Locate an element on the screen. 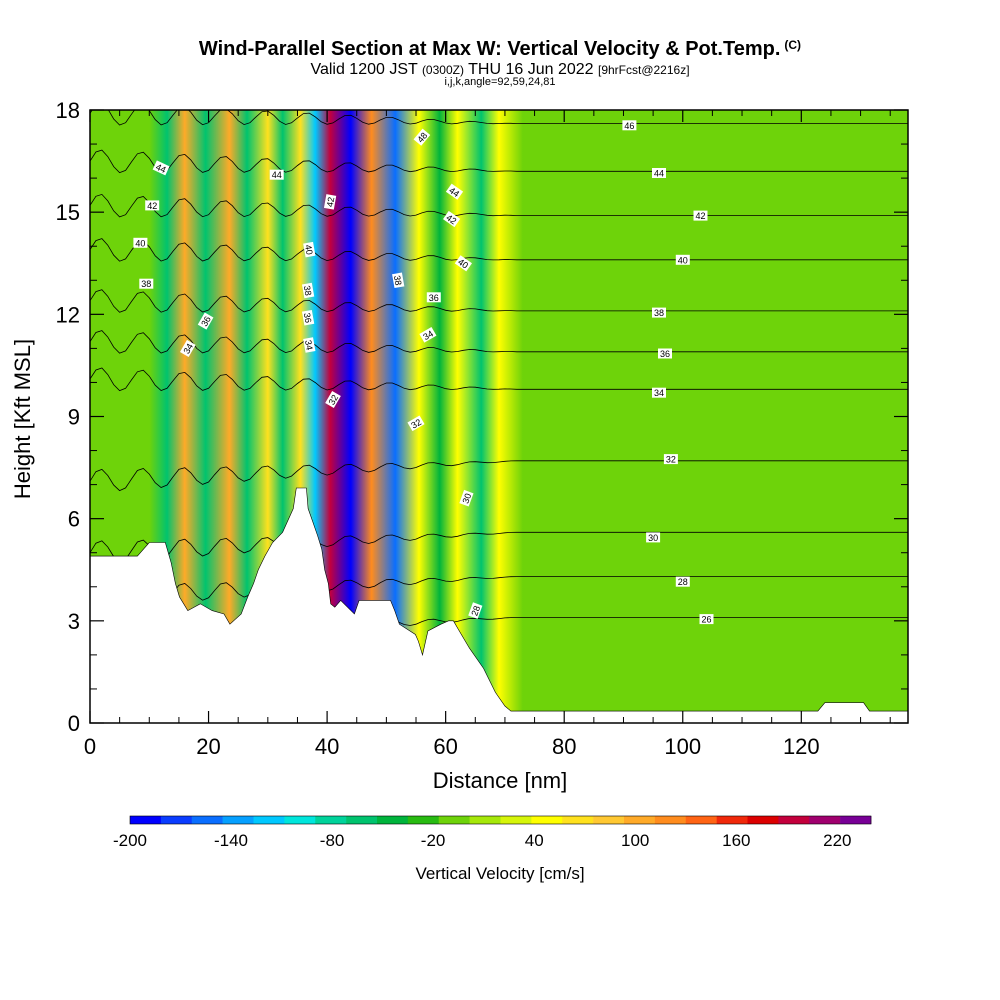  contour-label: 48 is located at coordinates (422, 137).